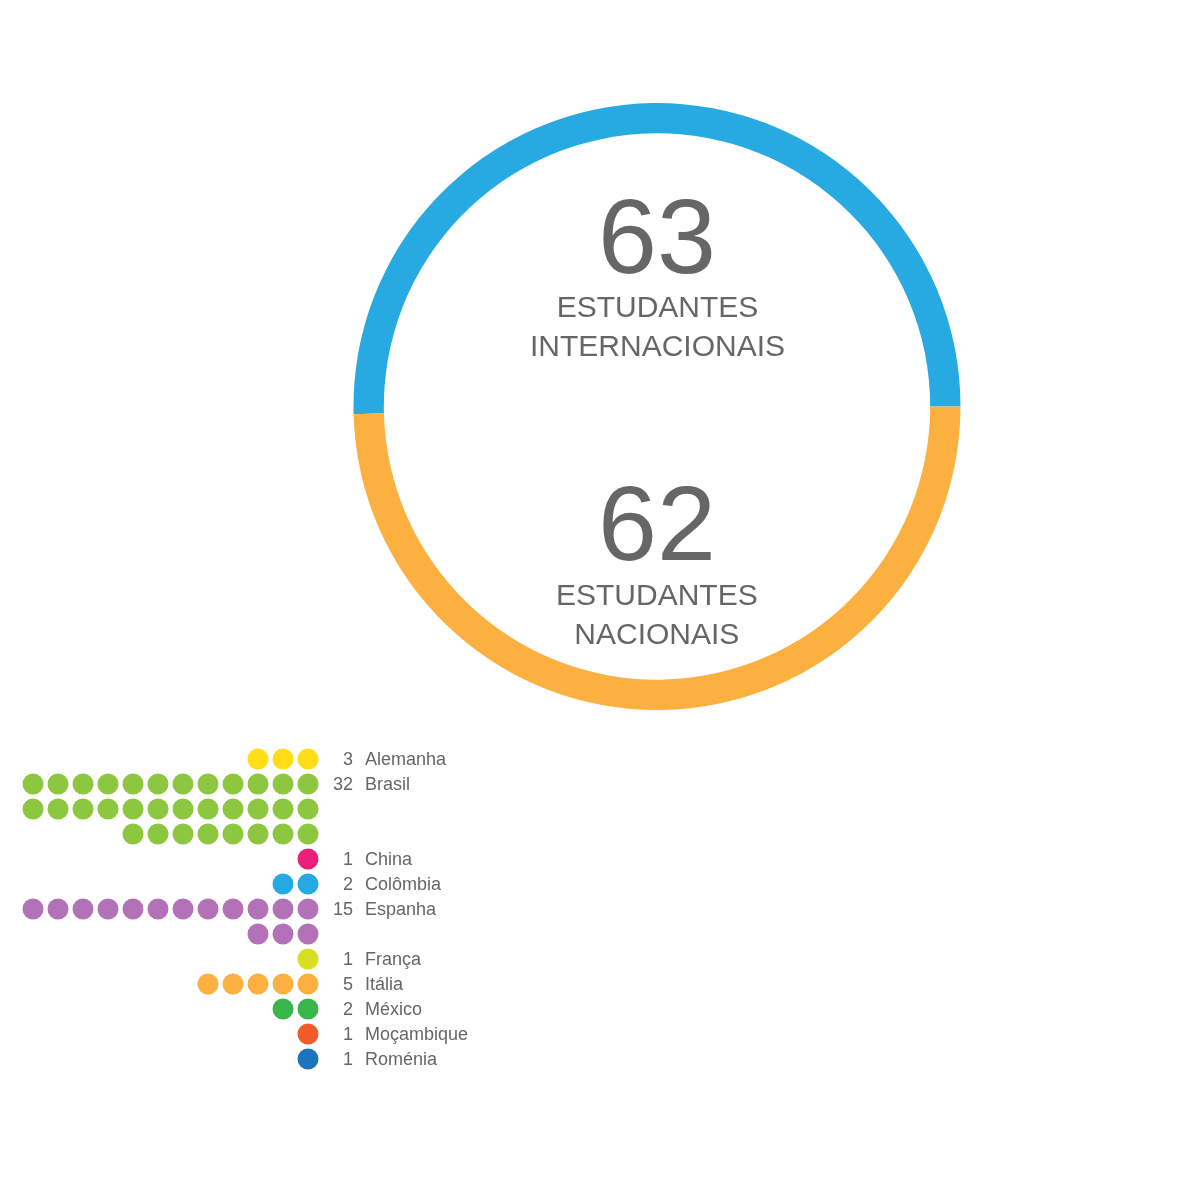 The width and height of the screenshot is (1200, 1200). Describe the element at coordinates (389, 859) in the screenshot. I see `category-label: China` at that location.